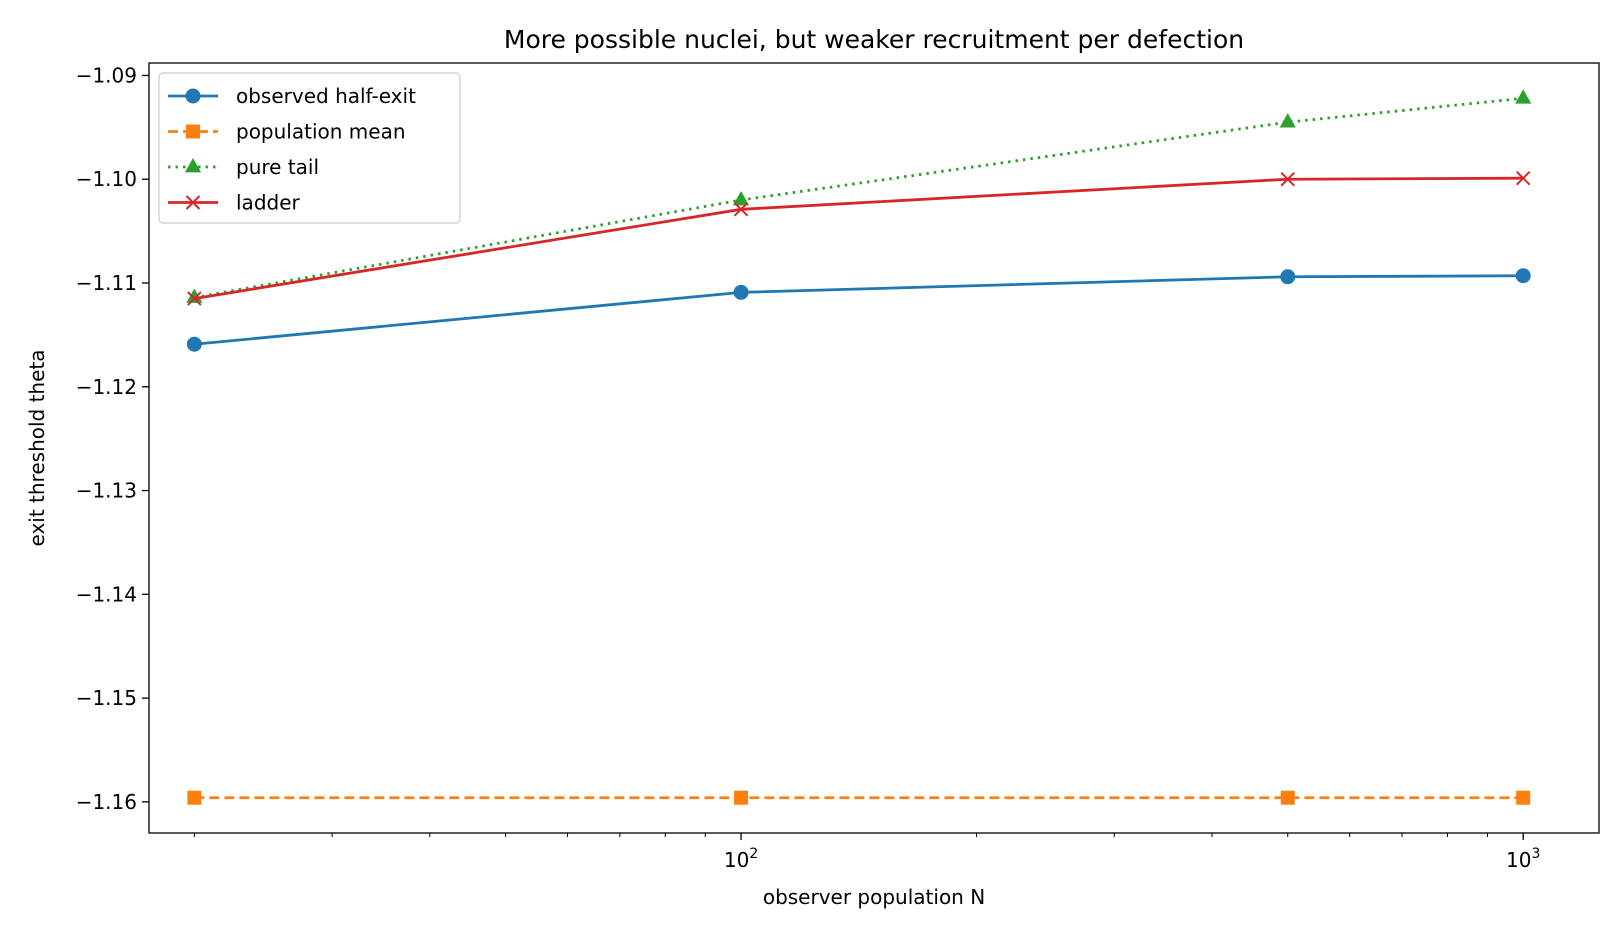 Image resolution: width=1615 pixels, height=935 pixels. What do you see at coordinates (277, 167) in the screenshot?
I see `legend-label: pure tail` at bounding box center [277, 167].